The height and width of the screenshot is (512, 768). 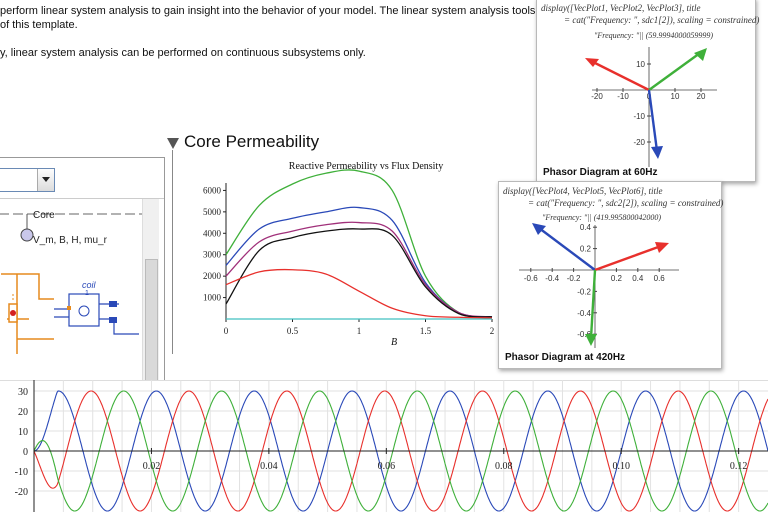 What do you see at coordinates (172, 252) in the screenshot?
I see `section-bracket` at bounding box center [172, 252].